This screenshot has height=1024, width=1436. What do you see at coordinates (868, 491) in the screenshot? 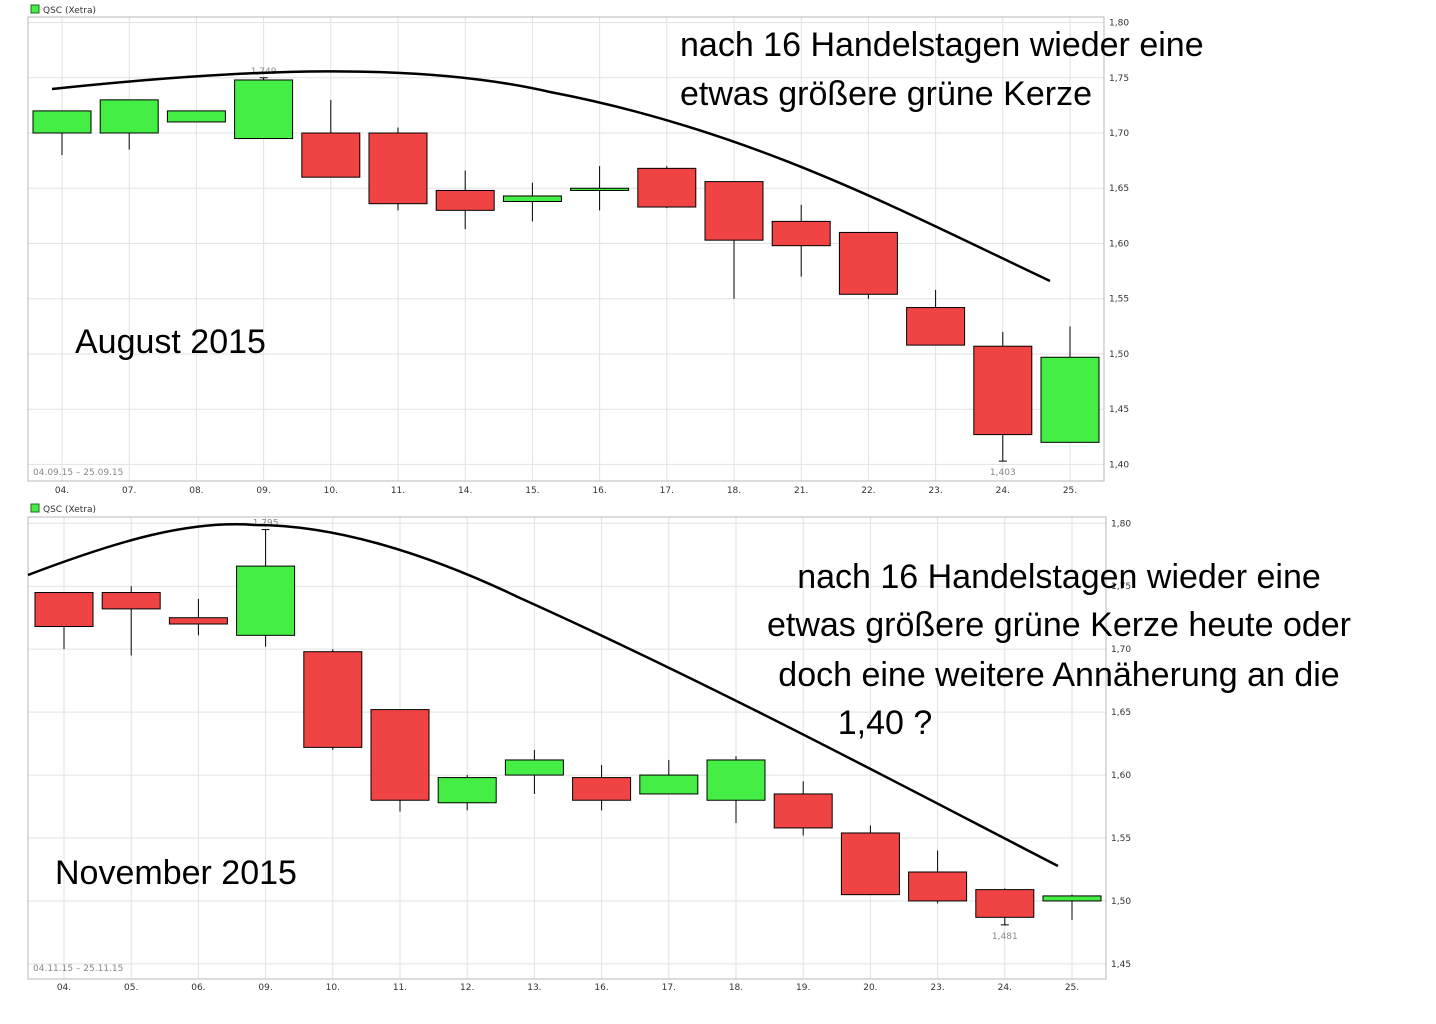
I see `x-tick-label: 22.` at bounding box center [868, 491].